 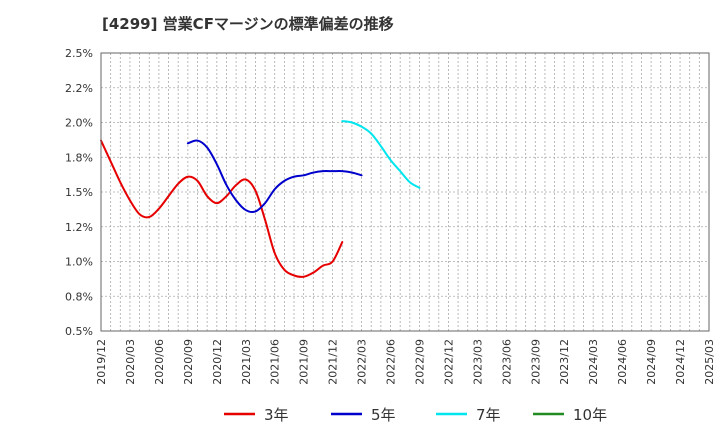 I want to click on x-tick-label: 2024/09, so click(x=651, y=362).